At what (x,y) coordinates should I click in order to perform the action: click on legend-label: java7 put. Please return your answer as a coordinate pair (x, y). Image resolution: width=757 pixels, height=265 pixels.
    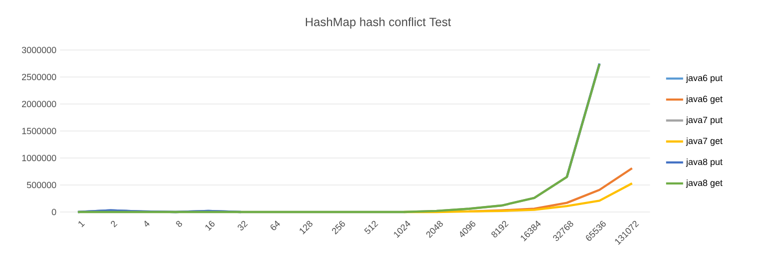
    Looking at the image, I should click on (704, 120).